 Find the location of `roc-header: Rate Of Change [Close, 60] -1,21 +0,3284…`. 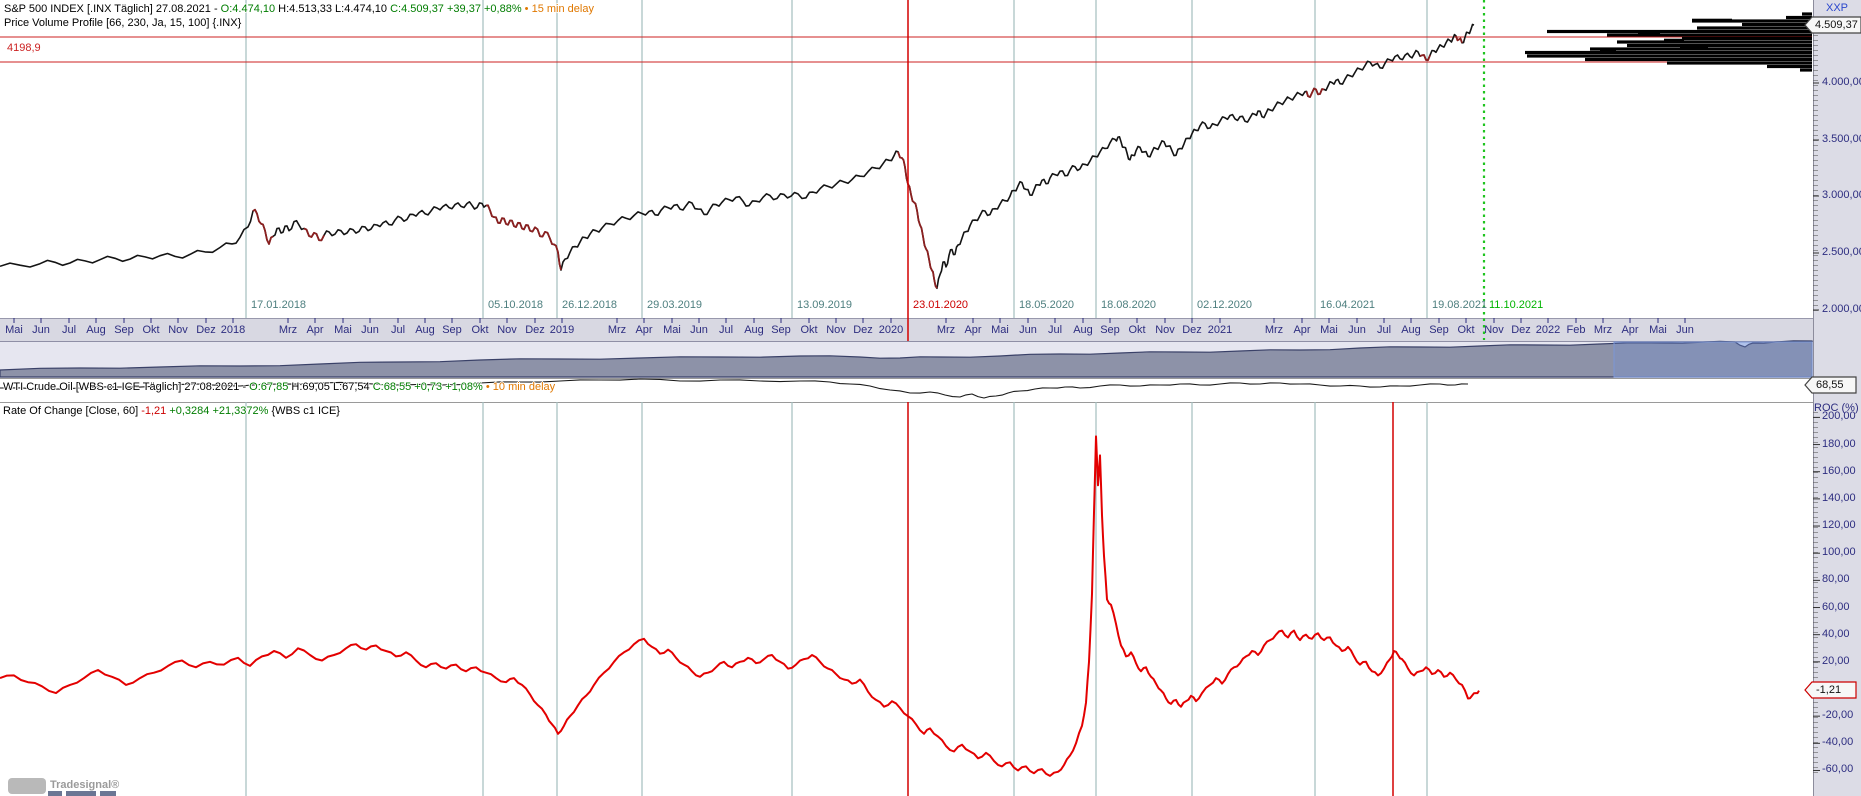

roc-header: Rate Of Change [Close, 60] -1,21 +0,3284… is located at coordinates (171, 411).